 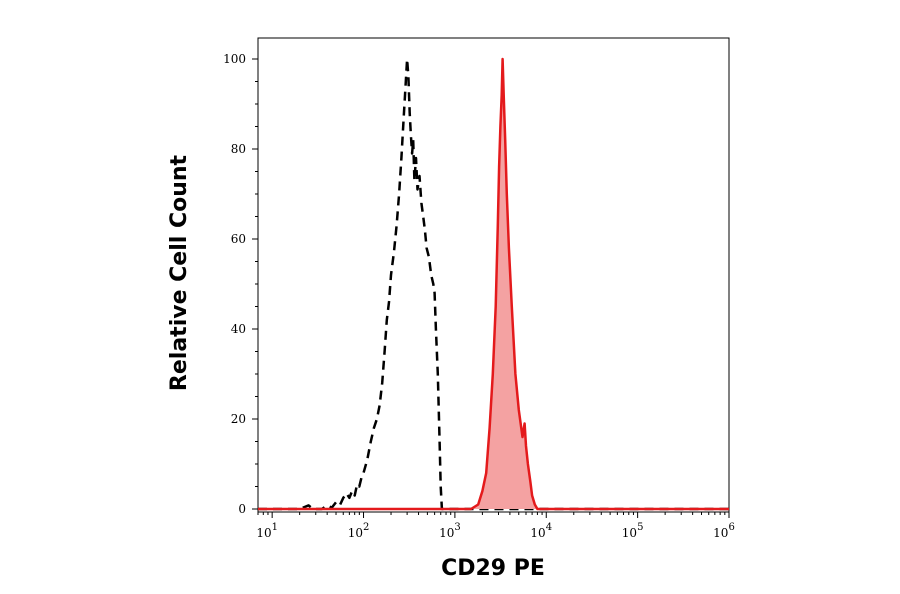 I want to click on x-axis: 10¹ 10² 10³ 10⁴ 10⁵ 10⁶, so click(x=495, y=526).